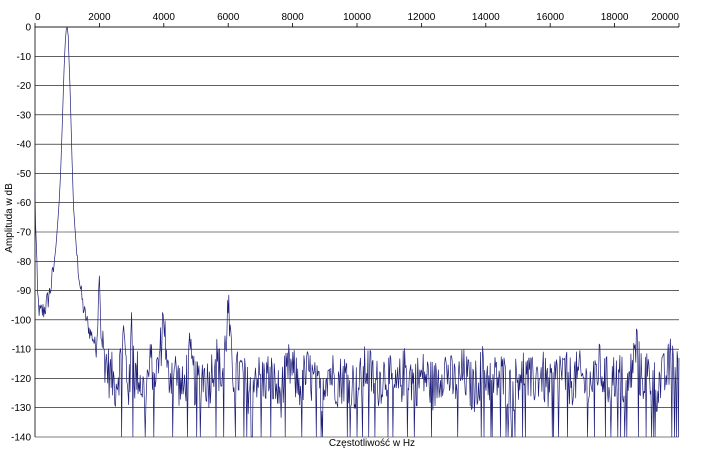 This screenshot has height=451, width=705. I want to click on y-tick-label: -110, so click(22, 350).